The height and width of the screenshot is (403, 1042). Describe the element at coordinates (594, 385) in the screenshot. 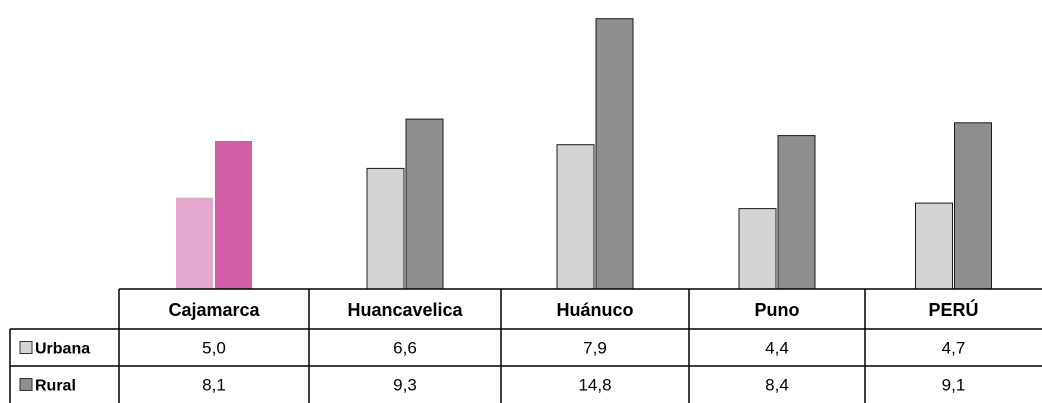

I see `cell-rural-huanuco: 14,8` at that location.